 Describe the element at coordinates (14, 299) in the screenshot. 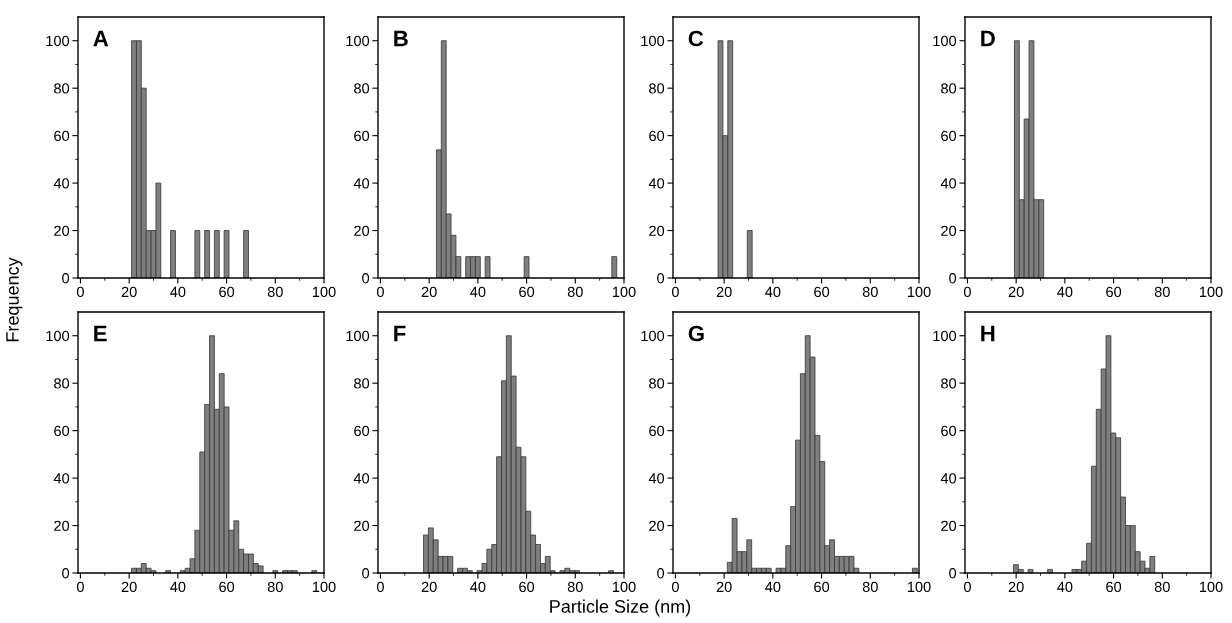

I see `y-axis-title: Frequency` at that location.